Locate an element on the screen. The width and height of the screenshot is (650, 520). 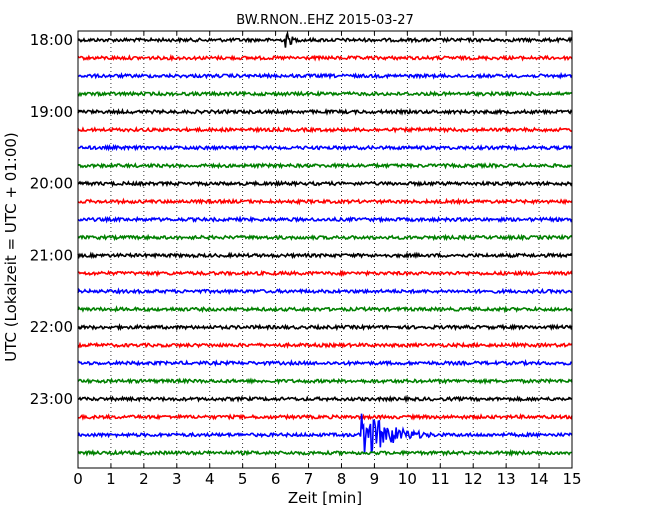
x-tick-label: 7 is located at coordinates (309, 479).